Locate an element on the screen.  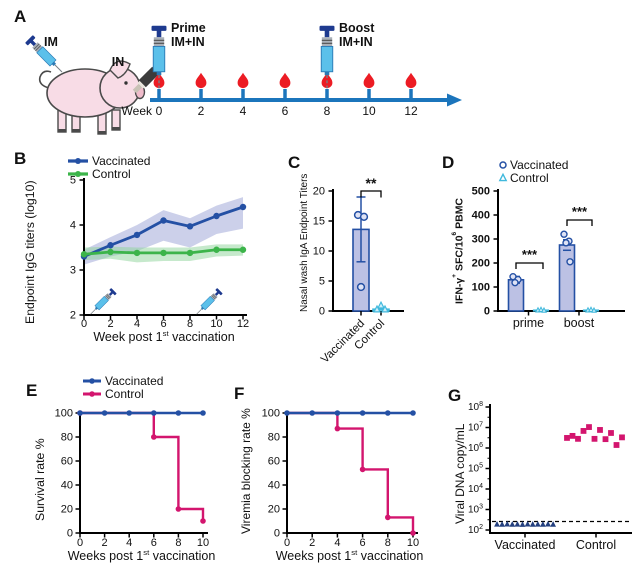
significance-stars: *** is located at coordinates (580, 211).